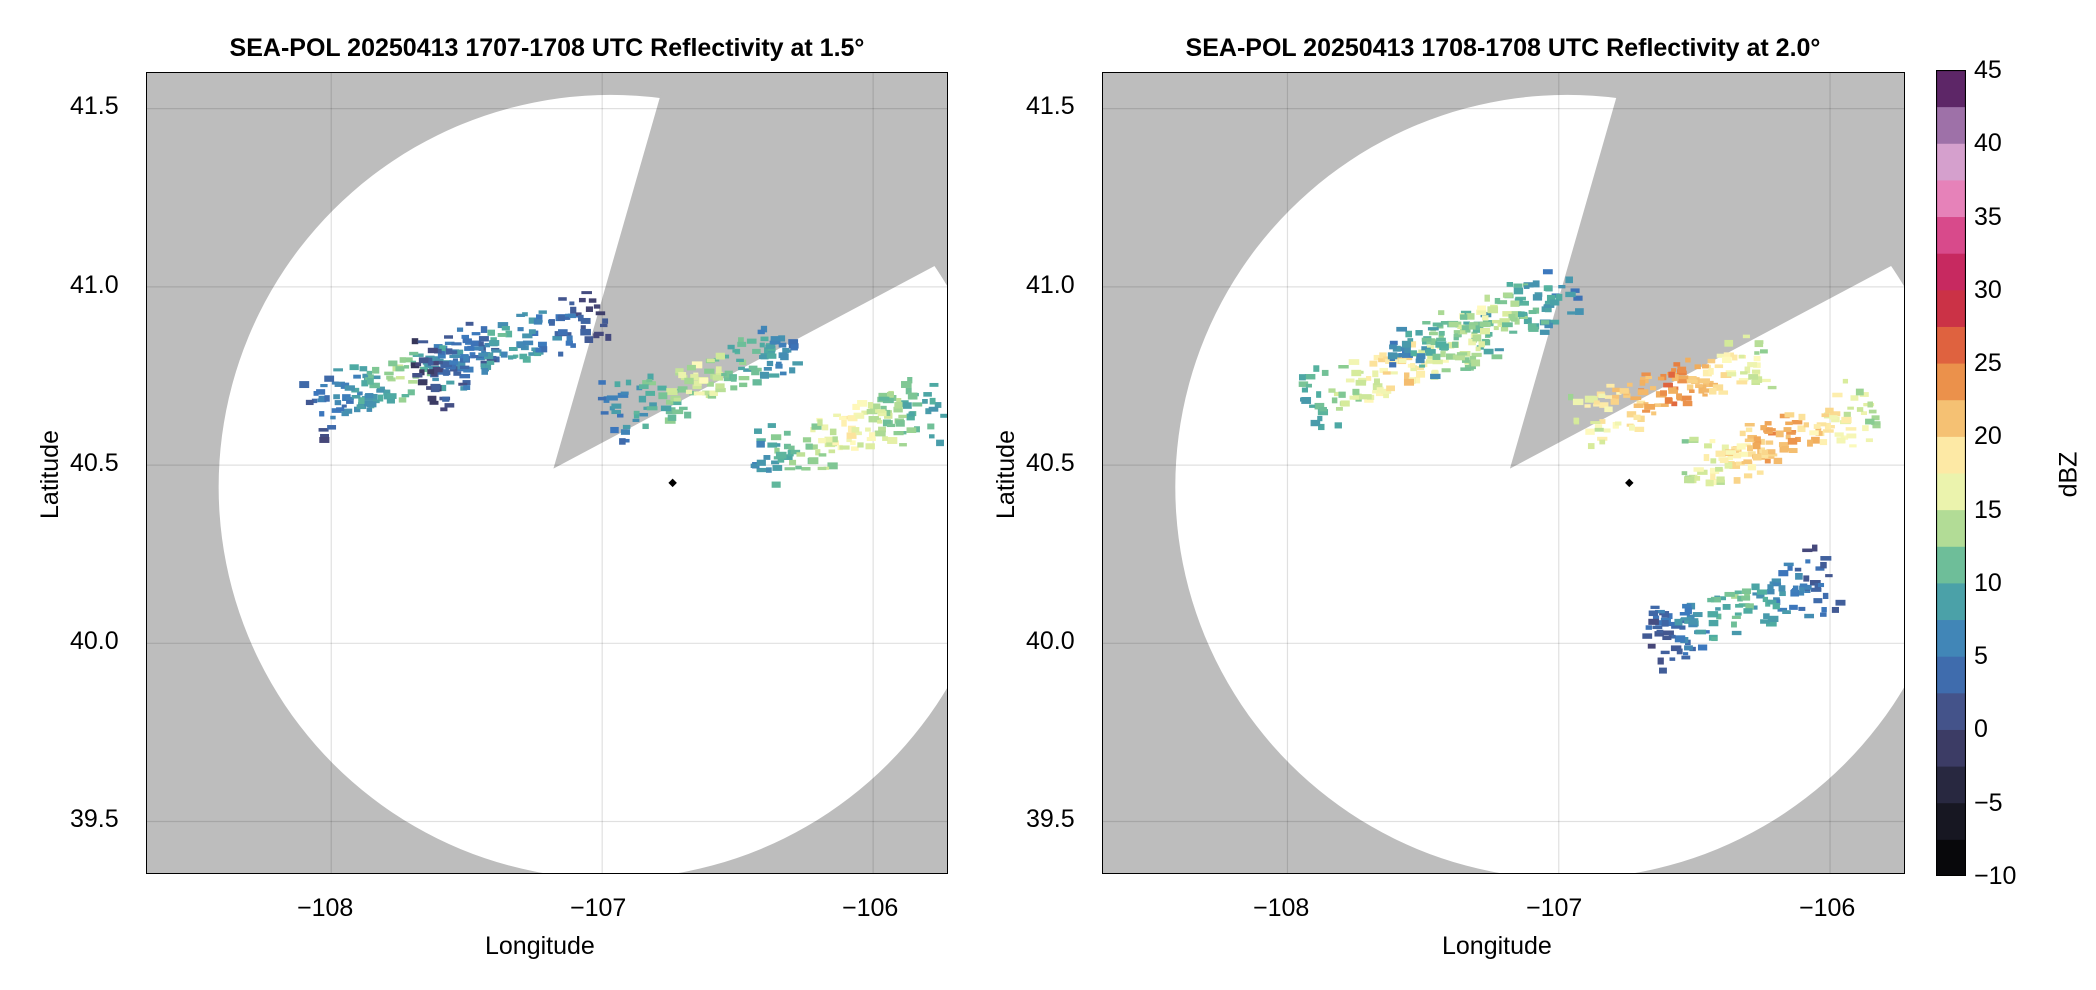 This screenshot has height=990, width=2096. What do you see at coordinates (1050, 285) in the screenshot?
I see `panel-2-ytick: 41.0` at bounding box center [1050, 285].